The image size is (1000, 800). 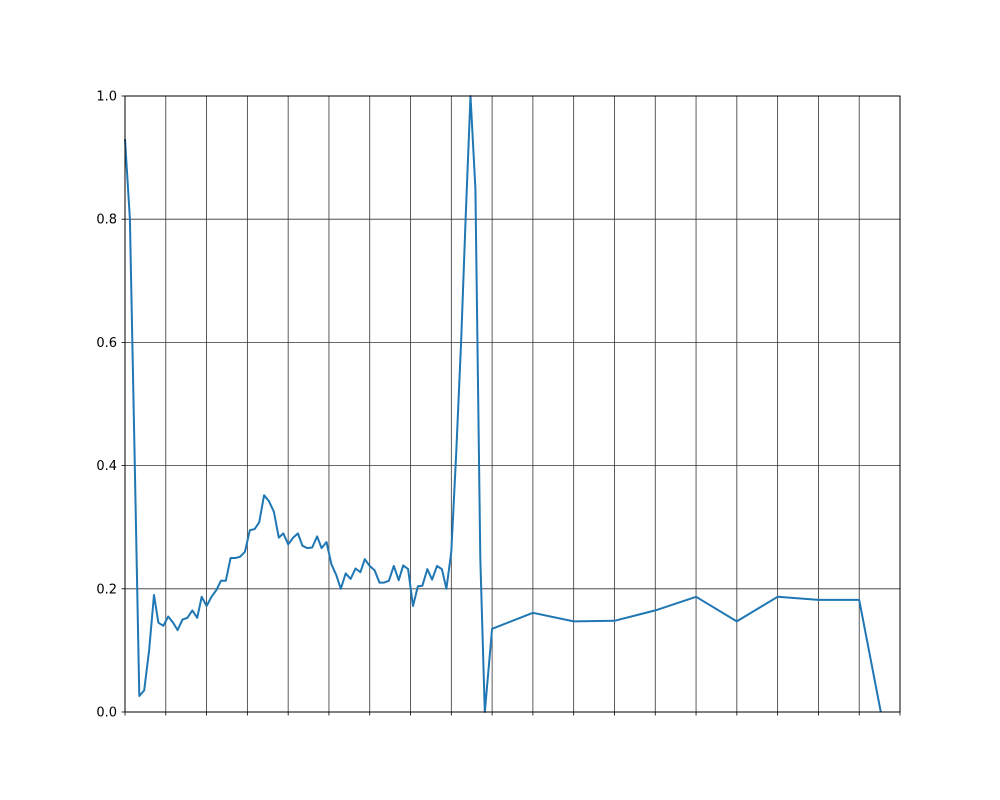 What do you see at coordinates (106, 343) in the screenshot?
I see `y-tick-label: 0.6` at bounding box center [106, 343].